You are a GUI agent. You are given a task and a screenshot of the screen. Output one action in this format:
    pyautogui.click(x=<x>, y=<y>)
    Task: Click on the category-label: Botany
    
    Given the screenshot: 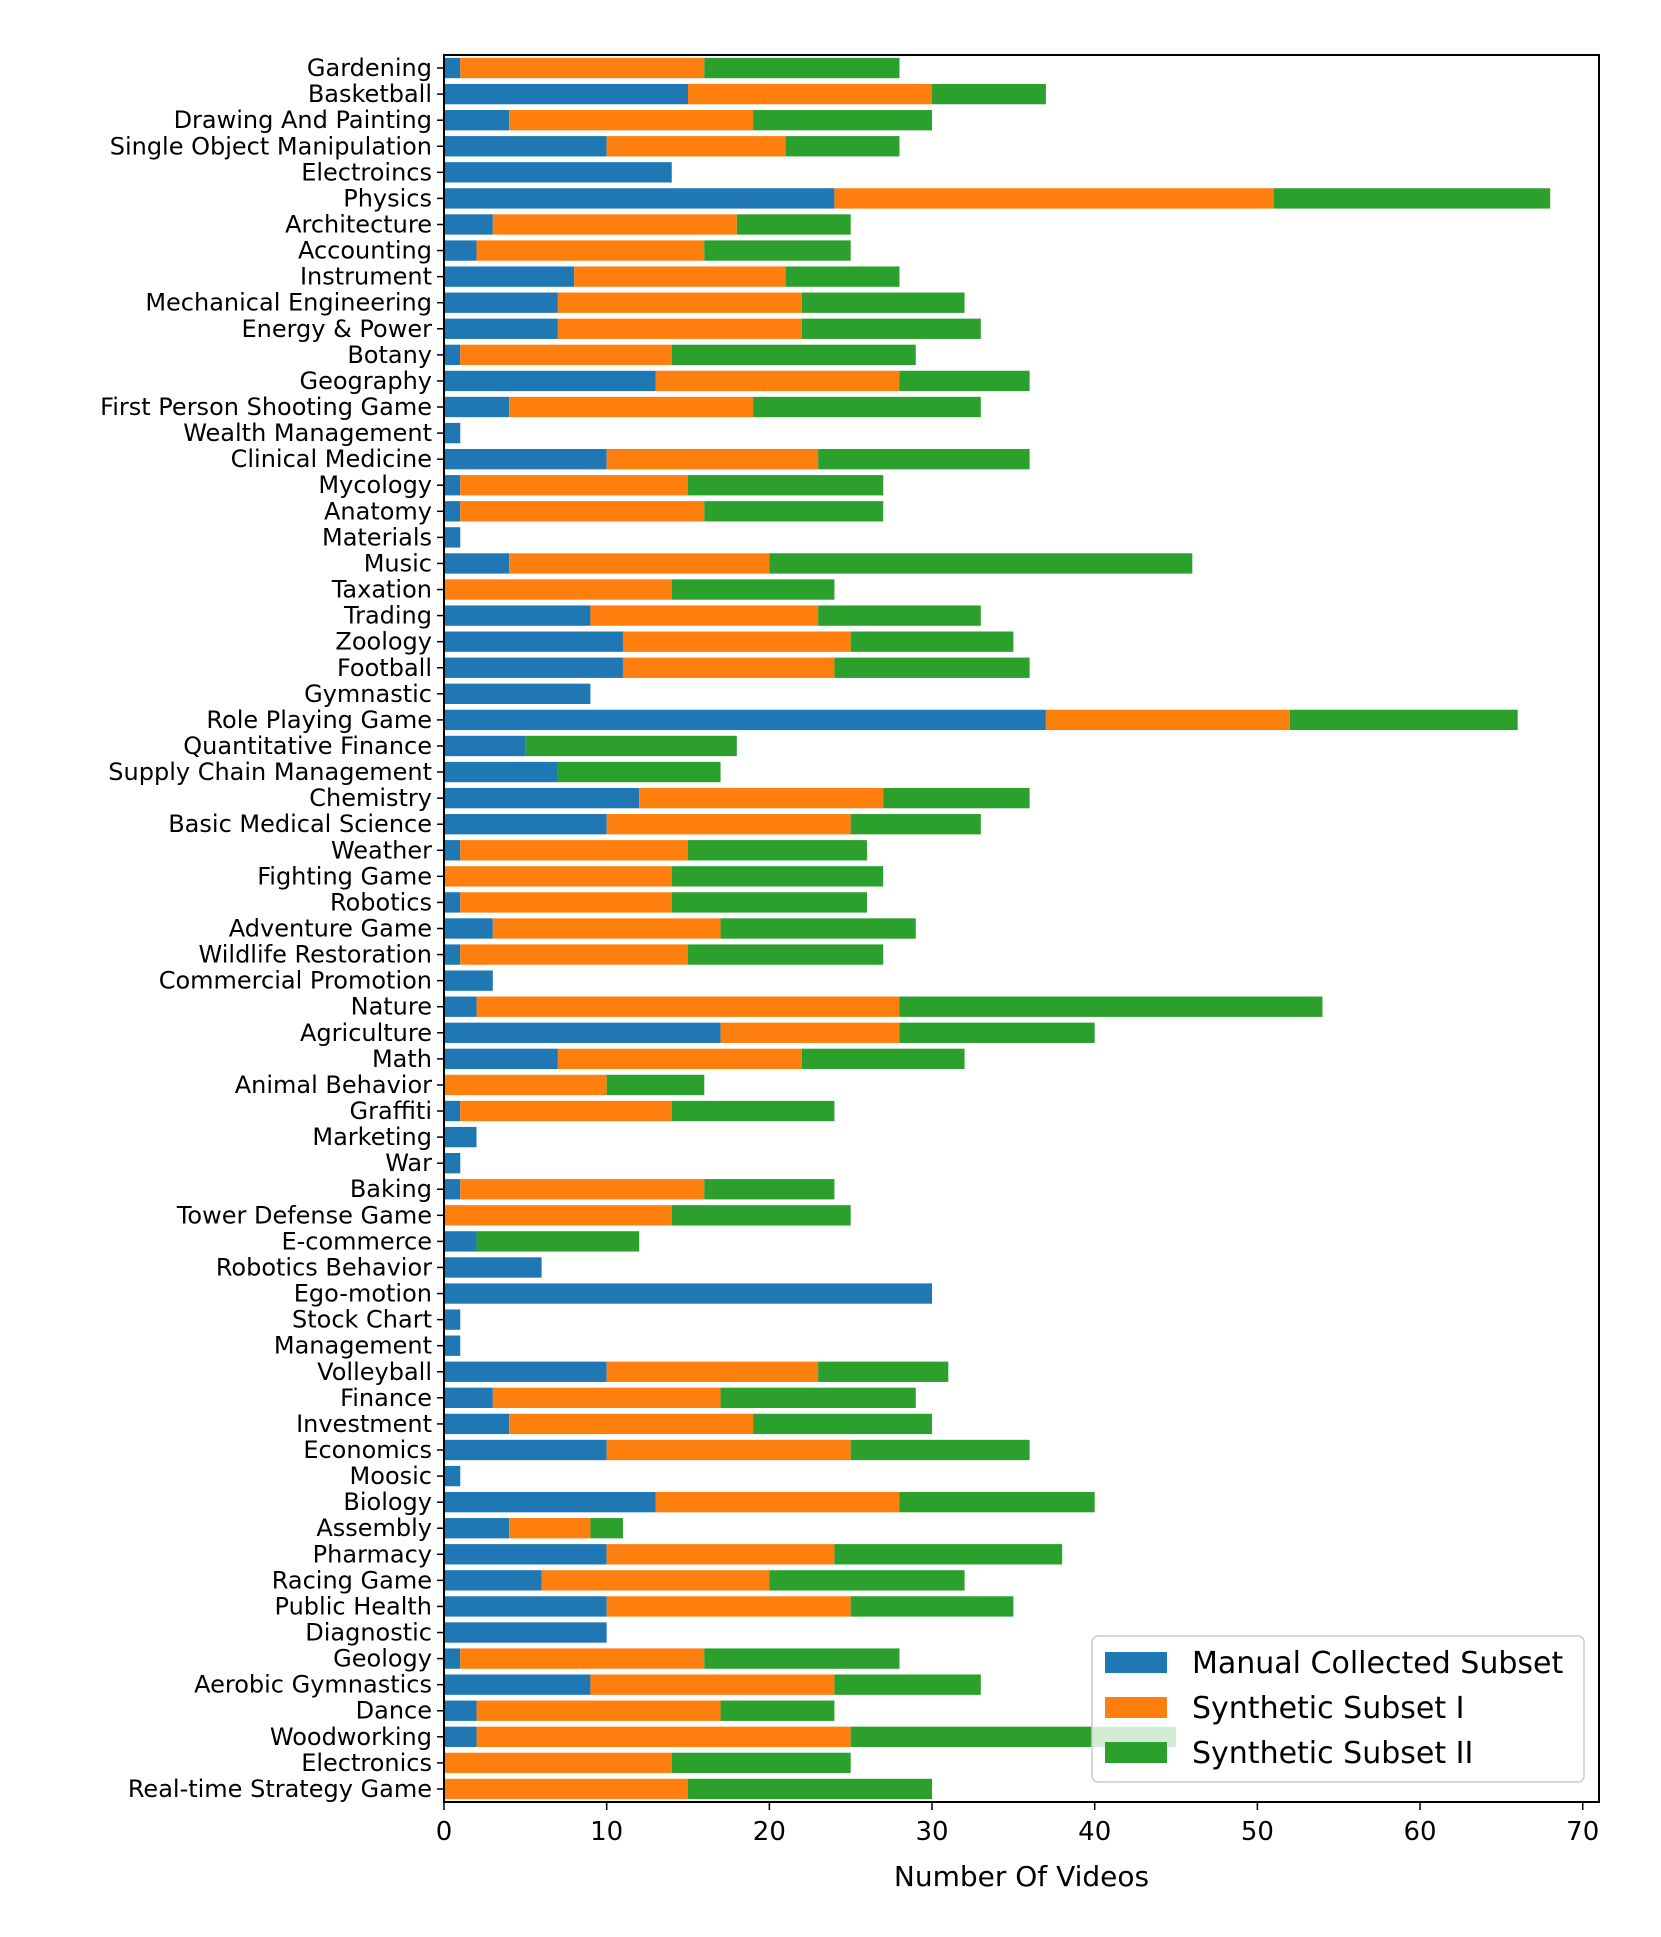 What is the action you would take?
    pyautogui.click(x=389, y=355)
    